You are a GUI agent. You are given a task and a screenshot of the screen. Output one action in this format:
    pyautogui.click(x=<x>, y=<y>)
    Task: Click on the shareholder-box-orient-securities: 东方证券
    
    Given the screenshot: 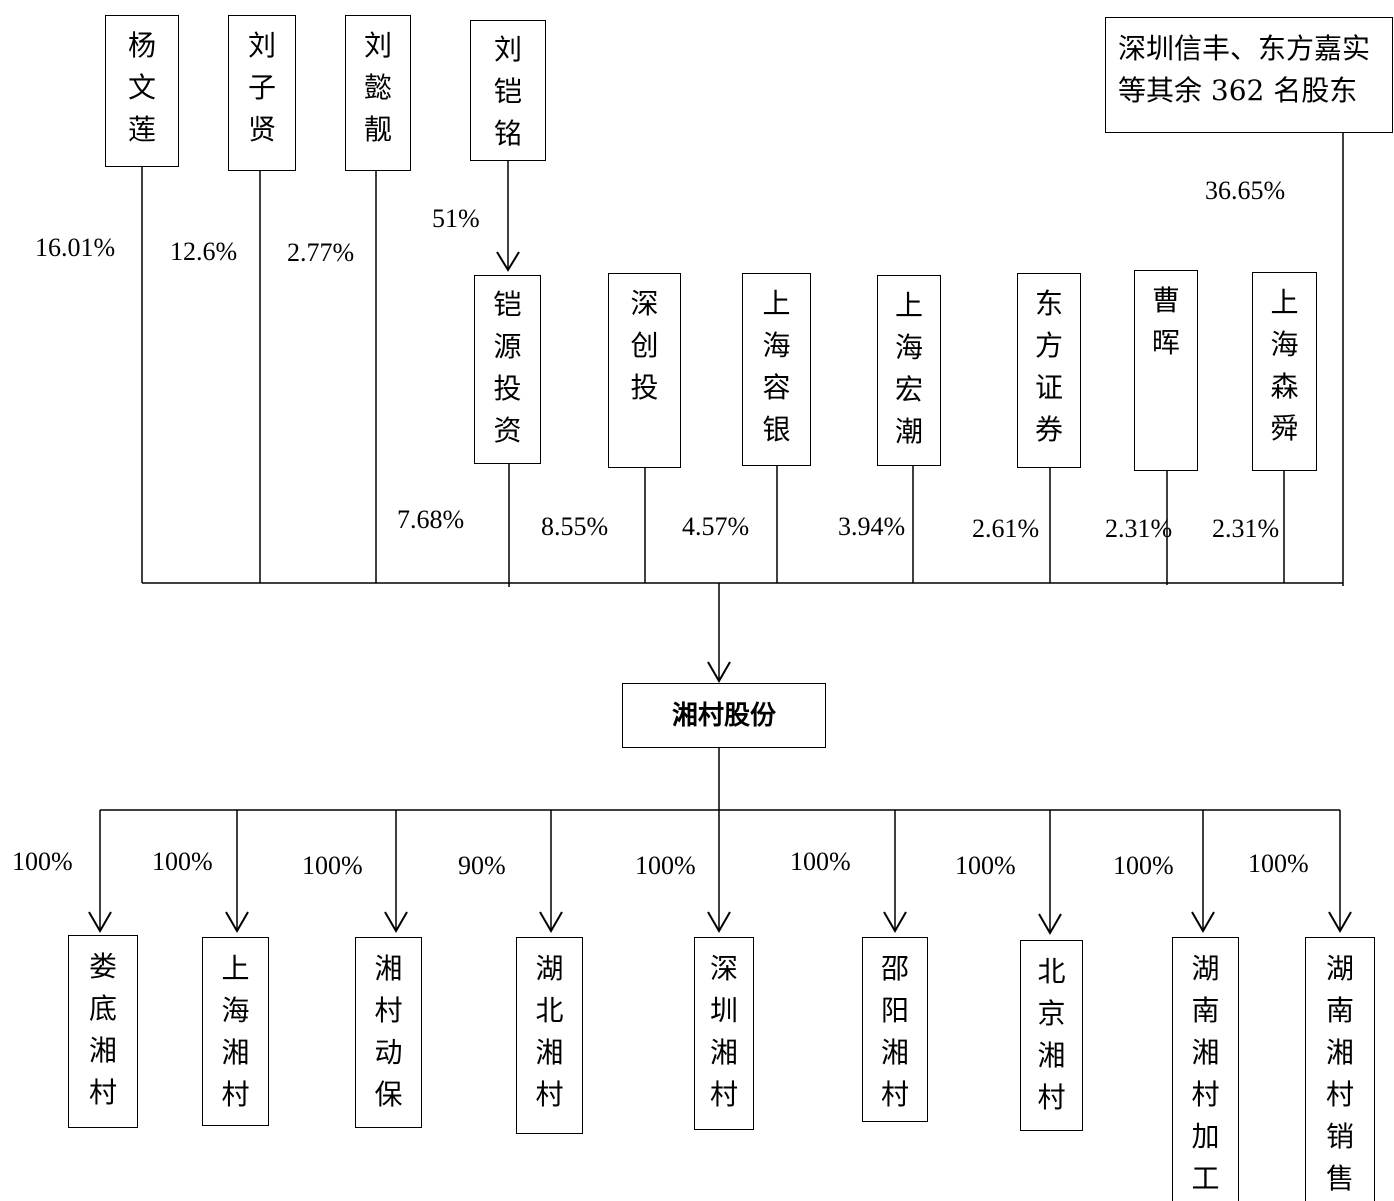 What is the action you would take?
    pyautogui.click(x=1049, y=370)
    